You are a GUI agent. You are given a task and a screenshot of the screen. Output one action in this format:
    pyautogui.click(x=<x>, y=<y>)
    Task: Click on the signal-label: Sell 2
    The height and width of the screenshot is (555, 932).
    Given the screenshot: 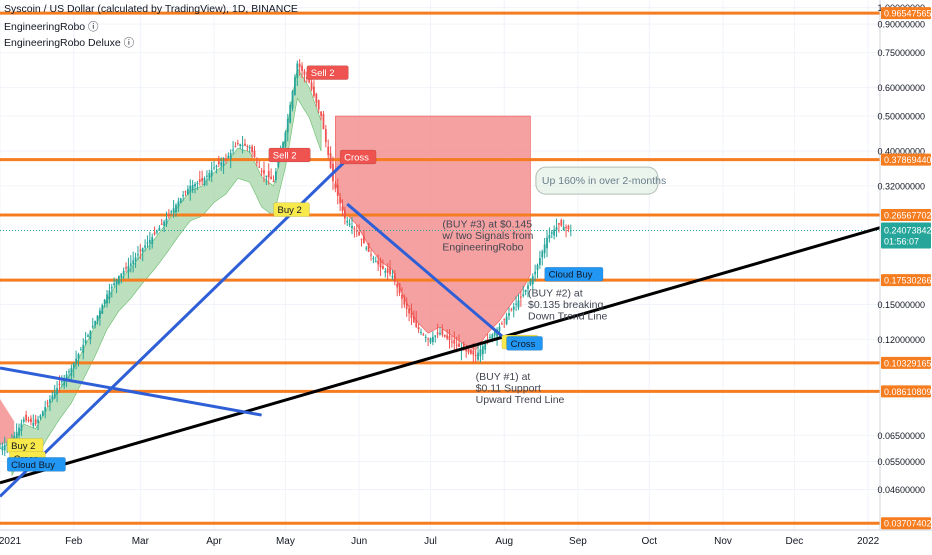 What is the action you would take?
    pyautogui.click(x=285, y=155)
    